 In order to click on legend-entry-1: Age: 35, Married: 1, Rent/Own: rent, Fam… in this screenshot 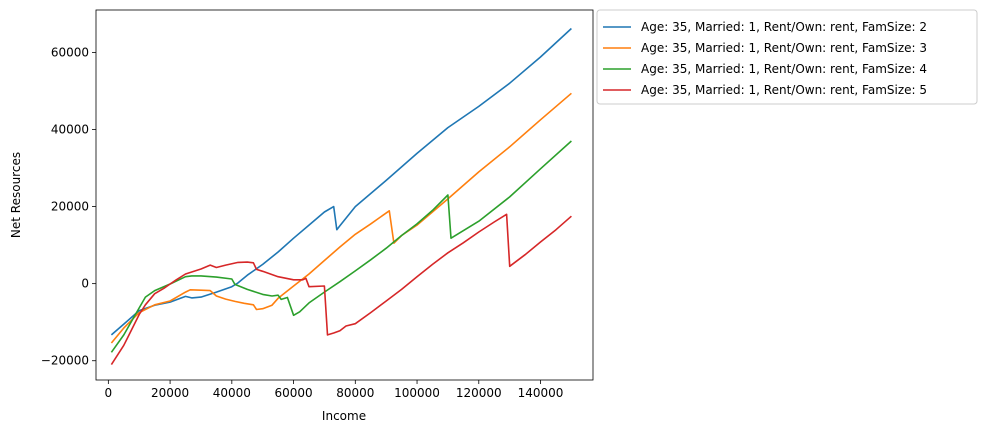, I will do `click(784, 27)`.